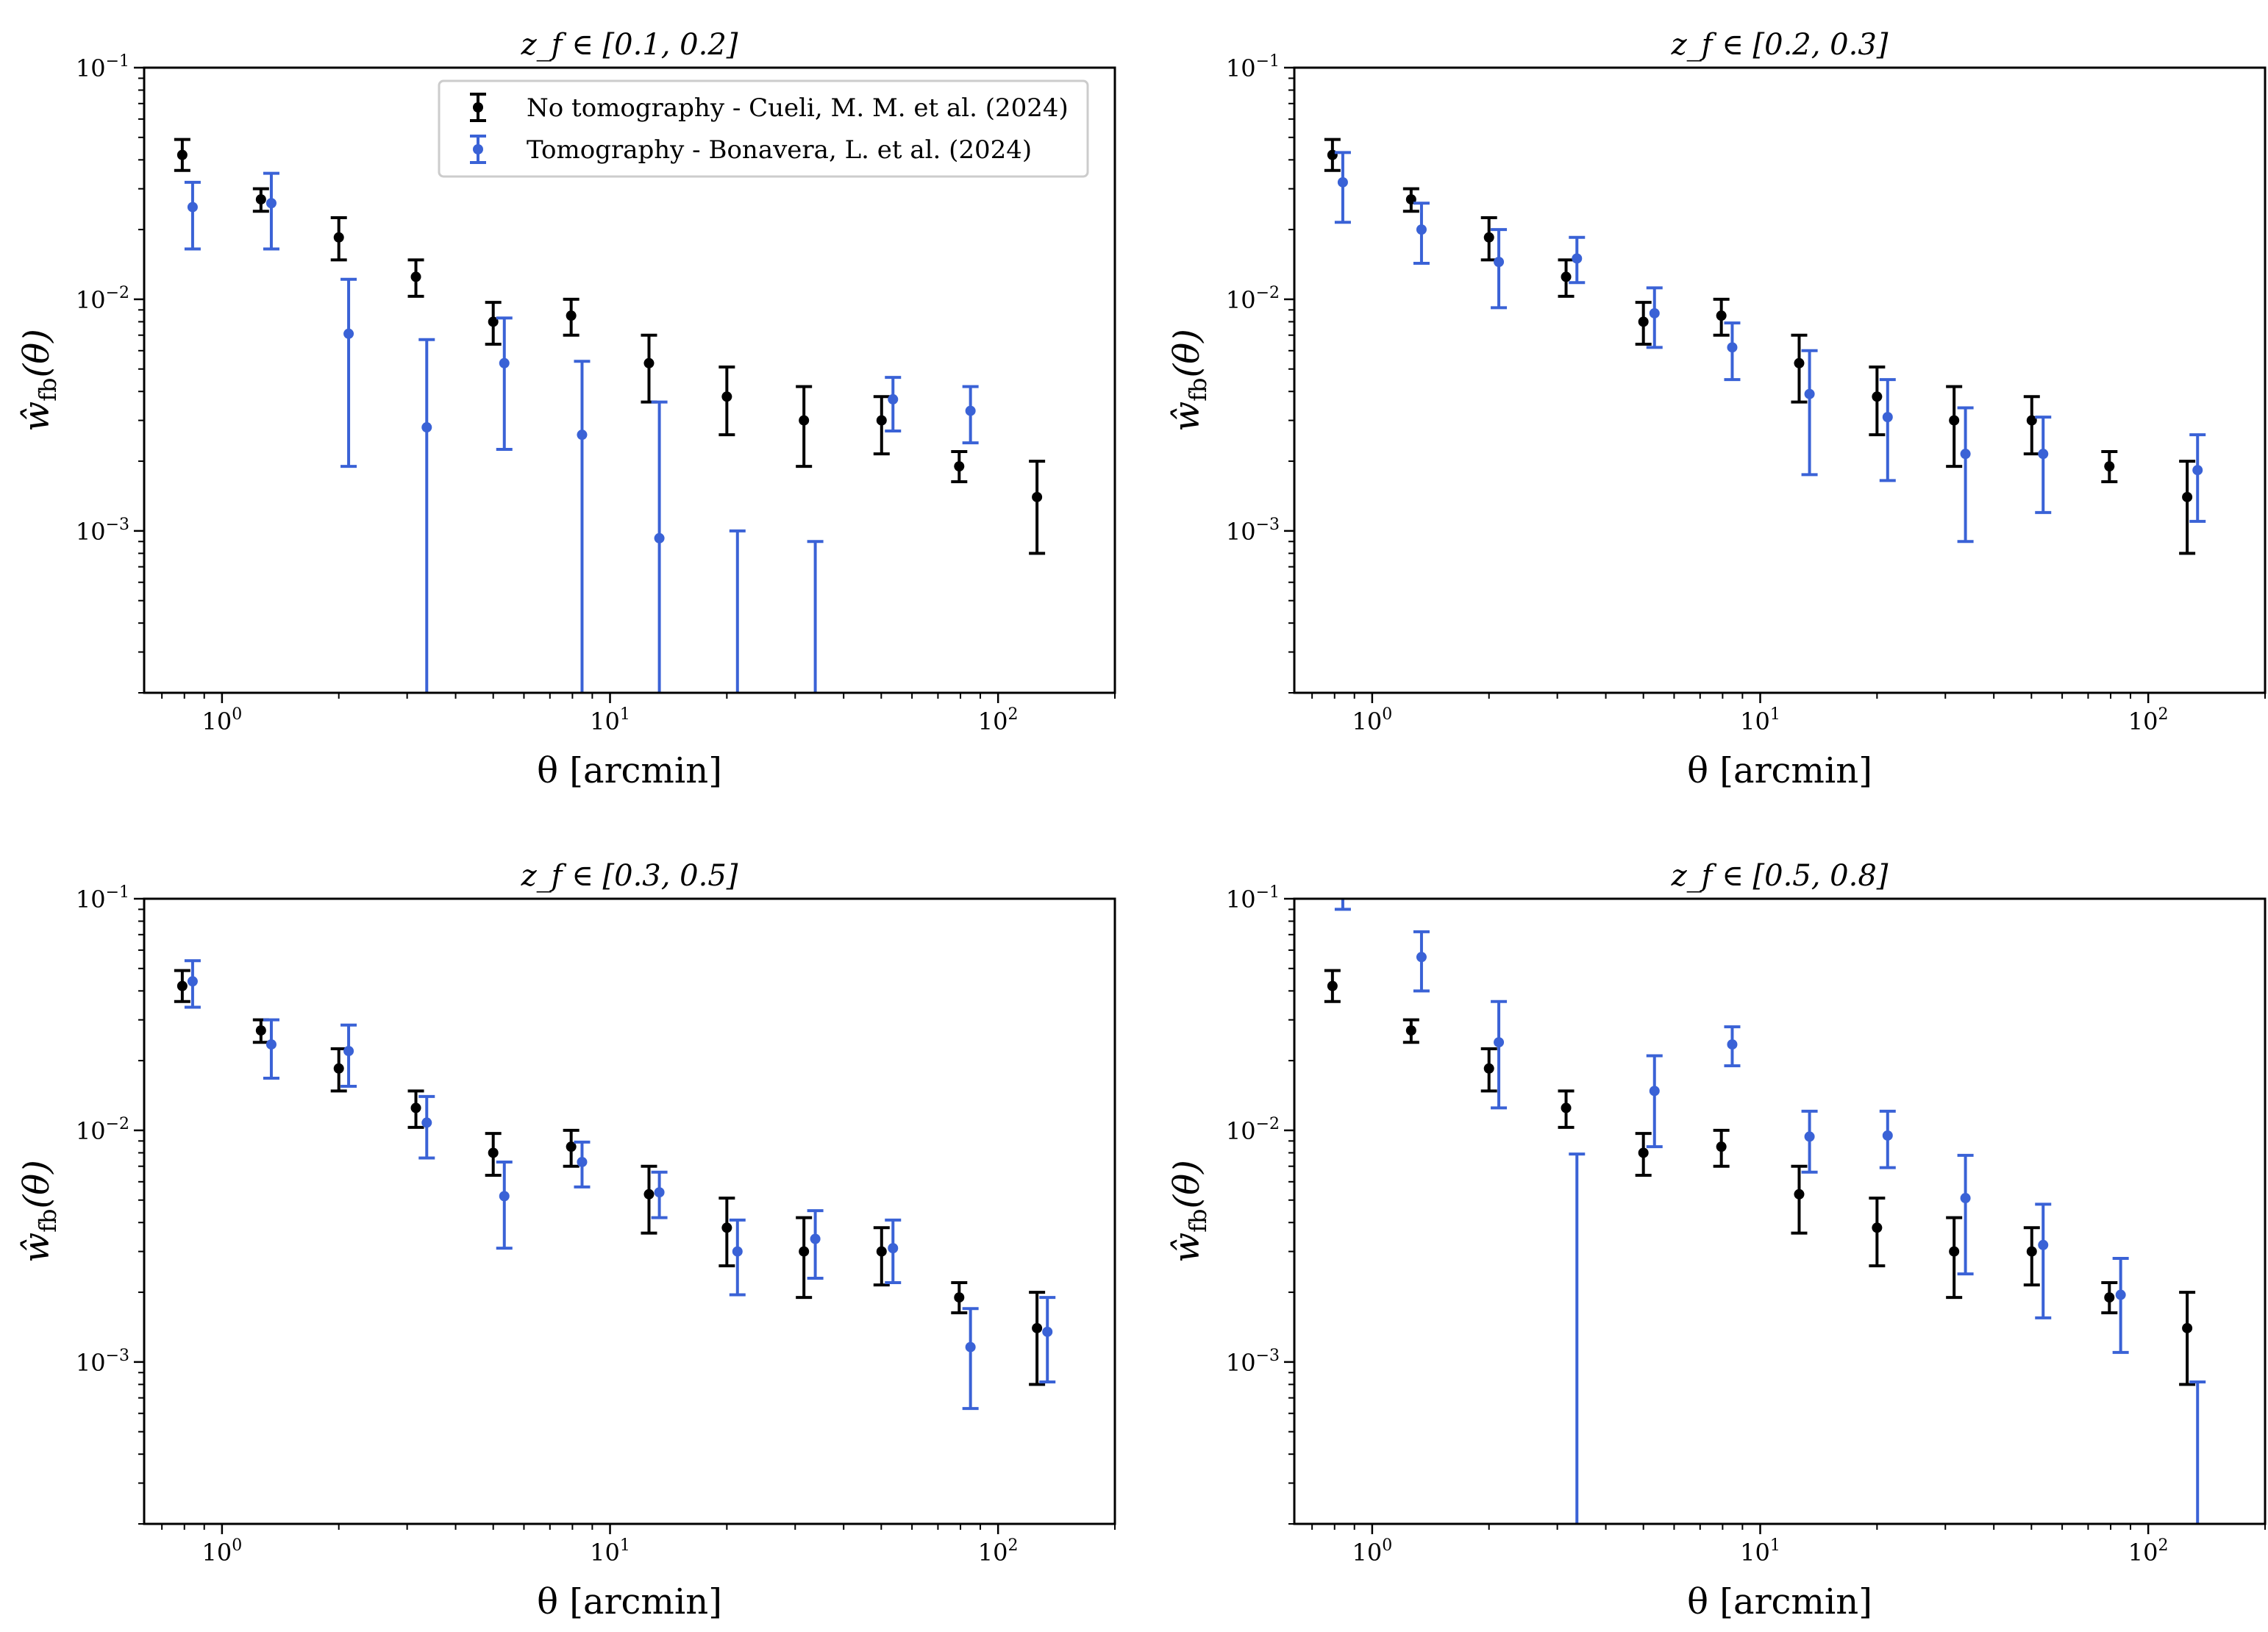 The image size is (2268, 1632). I want to click on legend-entry-tomography: Tomography - Bonavera, L. et al. (2024), so click(751, 150).